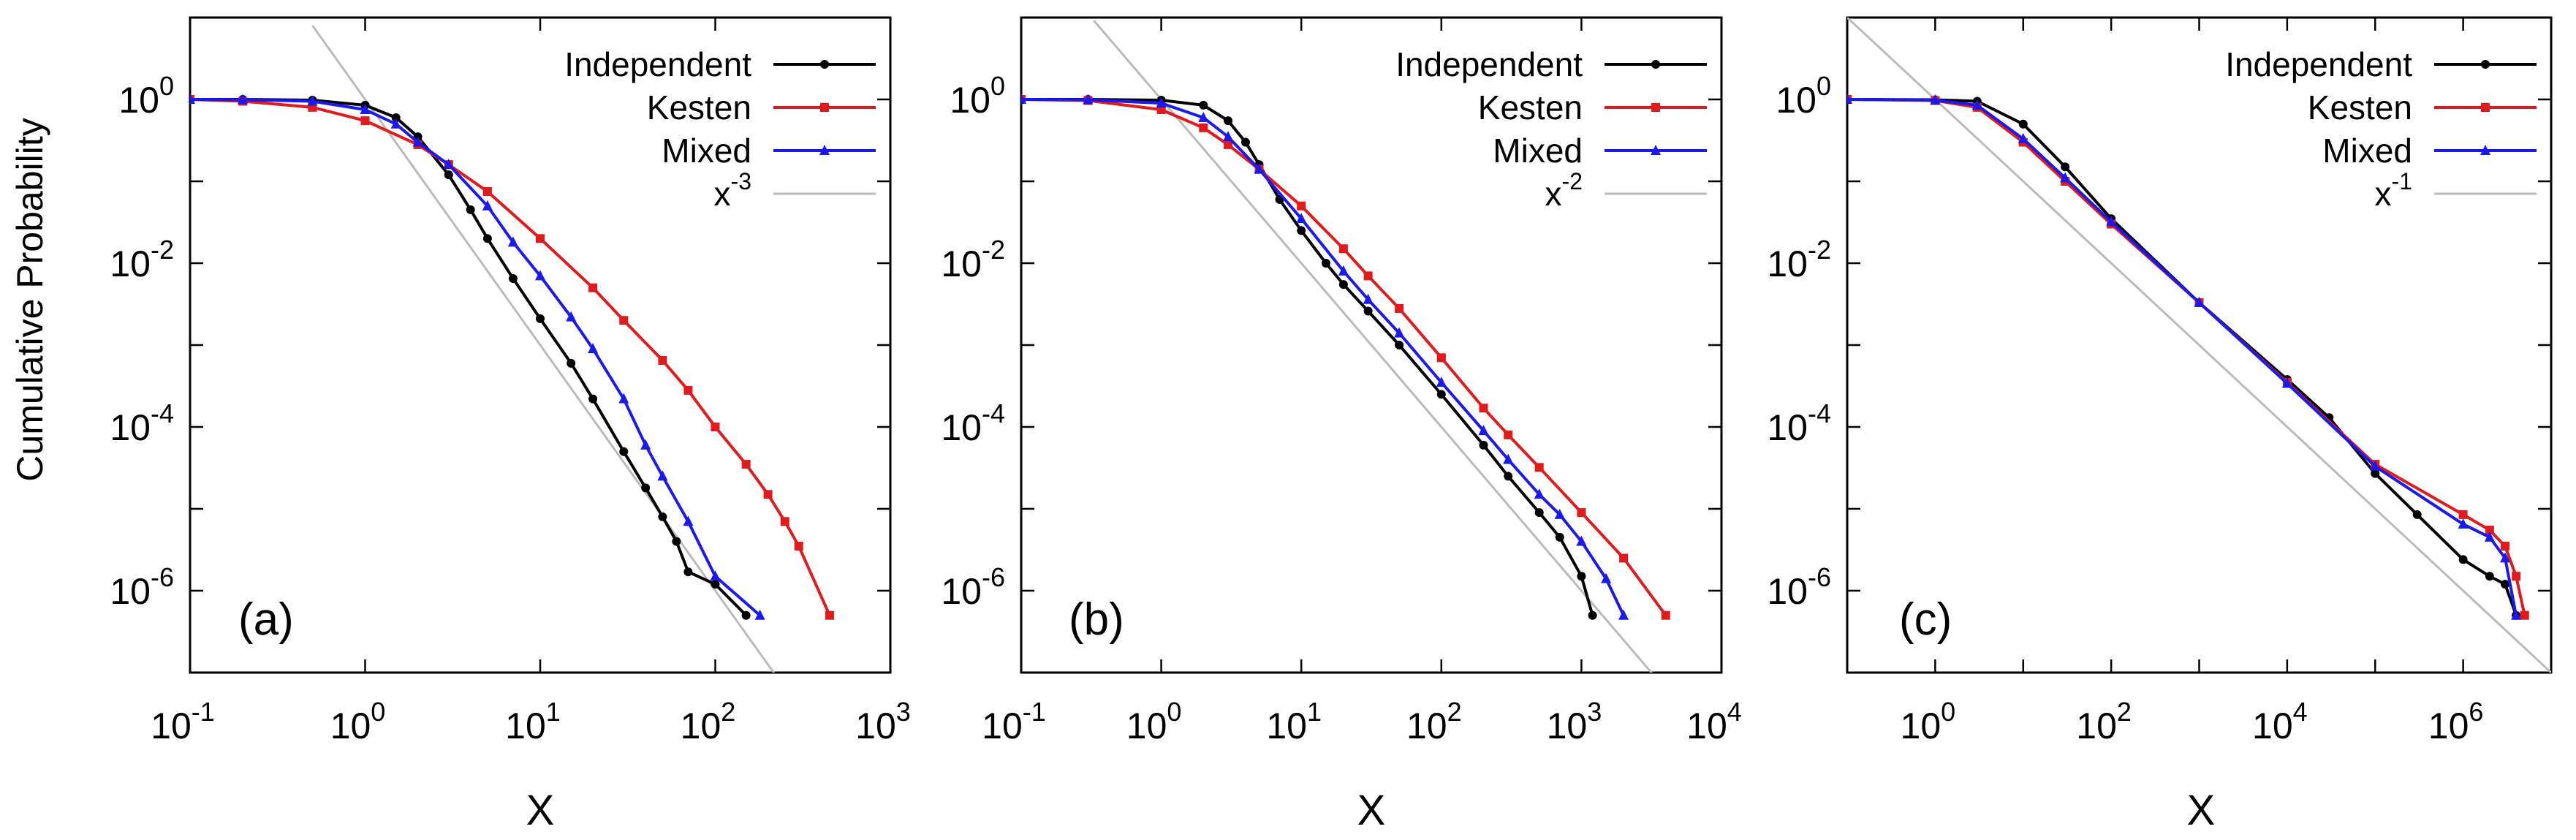  What do you see at coordinates (1574, 721) in the screenshot?
I see `x-tick-label: 10³` at bounding box center [1574, 721].